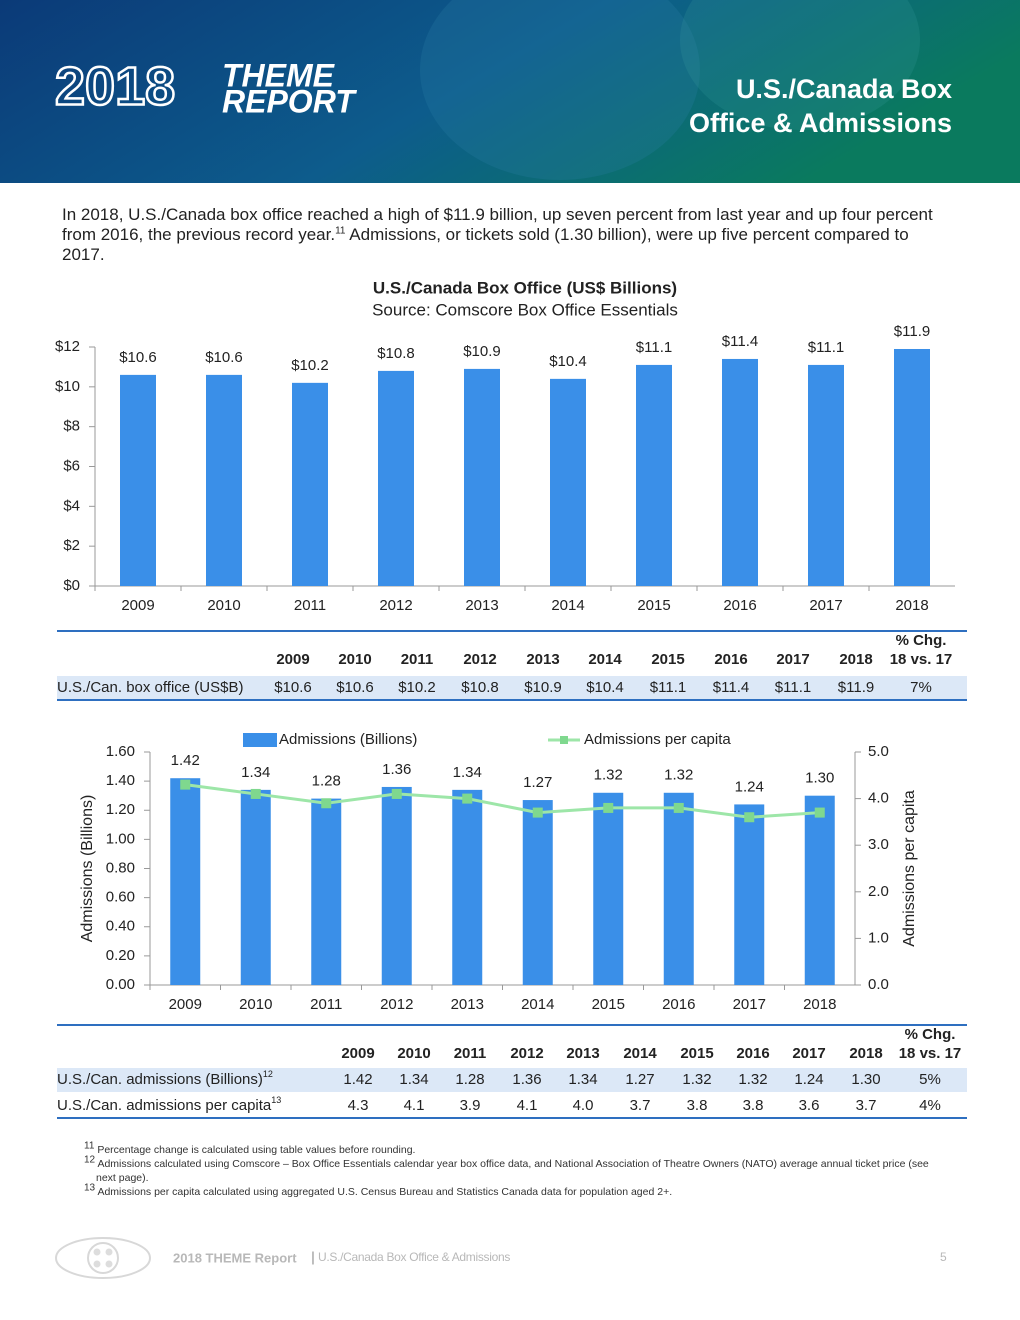 The width and height of the screenshot is (1020, 1320). Describe the element at coordinates (819, 1004) in the screenshot. I see `x-tick-label: 2018` at that location.